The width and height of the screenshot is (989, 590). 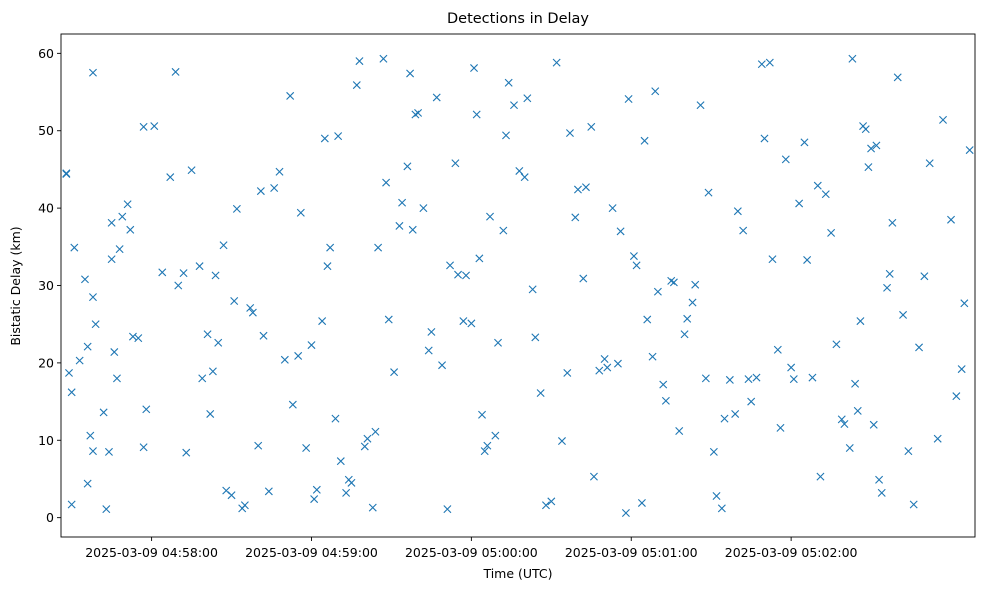 I want to click on x-tick-label: 2025-03-09 04:59:00, so click(x=311, y=552).